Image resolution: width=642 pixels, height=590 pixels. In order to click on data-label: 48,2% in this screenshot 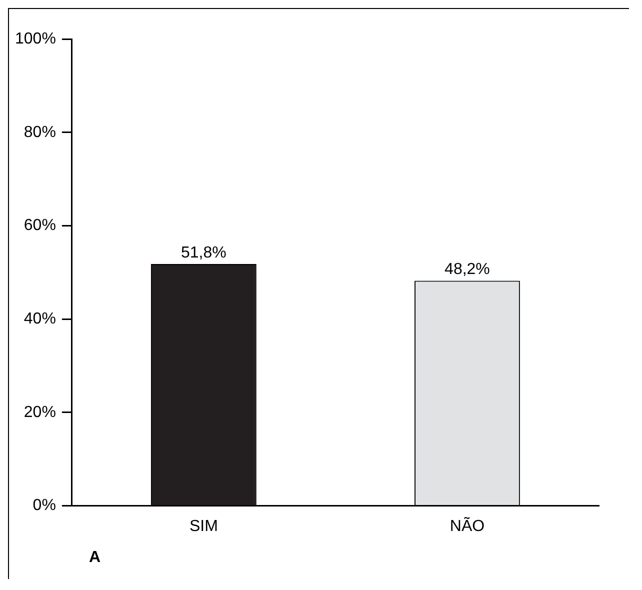, I will do `click(467, 269)`.